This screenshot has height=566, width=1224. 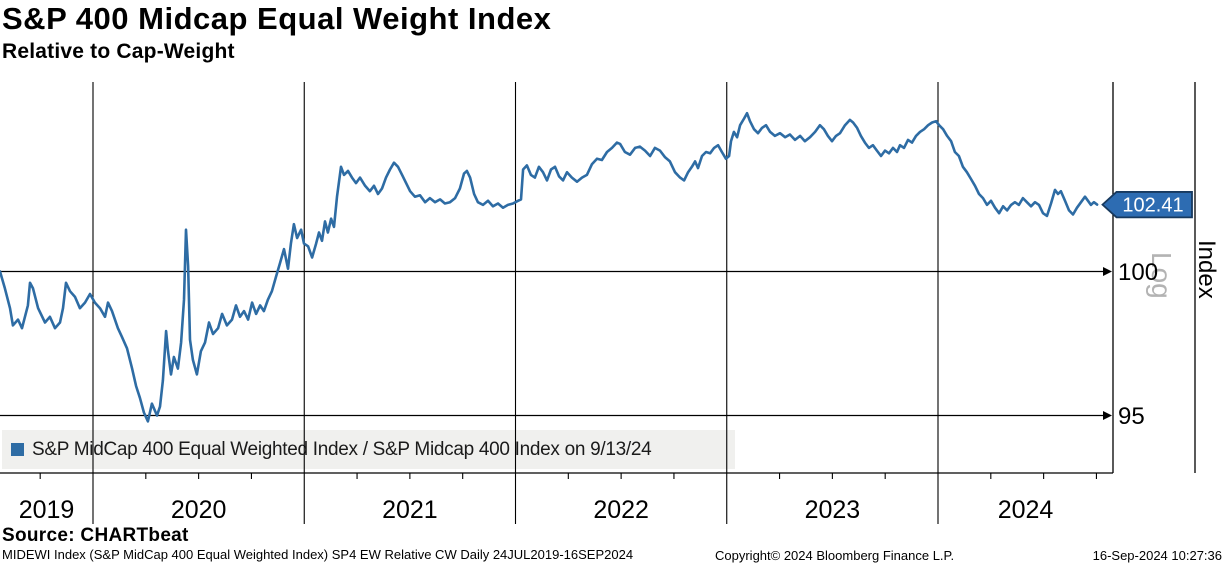 I want to click on y-axis-title-index: Index, so click(x=1206, y=269).